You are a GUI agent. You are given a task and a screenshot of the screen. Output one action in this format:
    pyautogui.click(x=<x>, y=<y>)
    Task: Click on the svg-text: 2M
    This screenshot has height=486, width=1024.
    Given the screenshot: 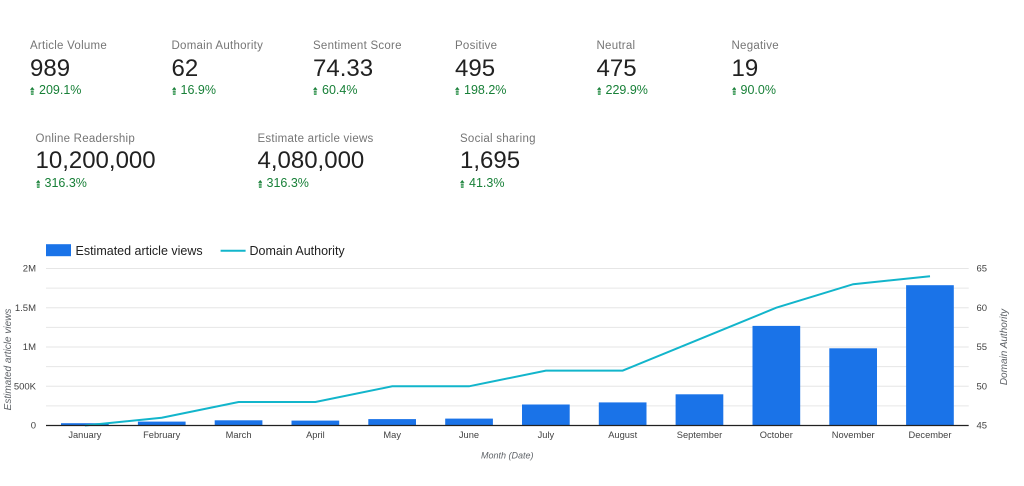 What is the action you would take?
    pyautogui.click(x=29, y=269)
    